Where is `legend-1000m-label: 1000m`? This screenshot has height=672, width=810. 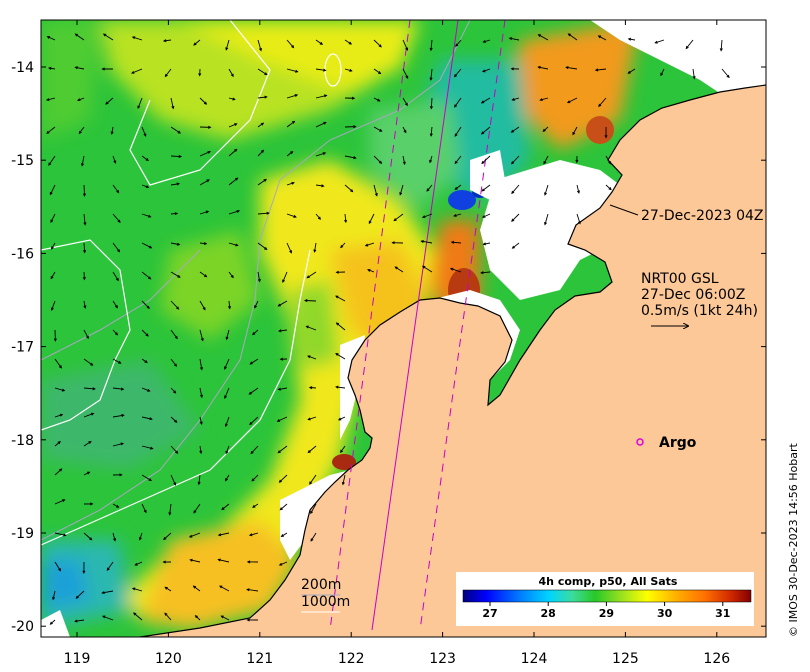
legend-1000m-label: 1000m is located at coordinates (325, 602).